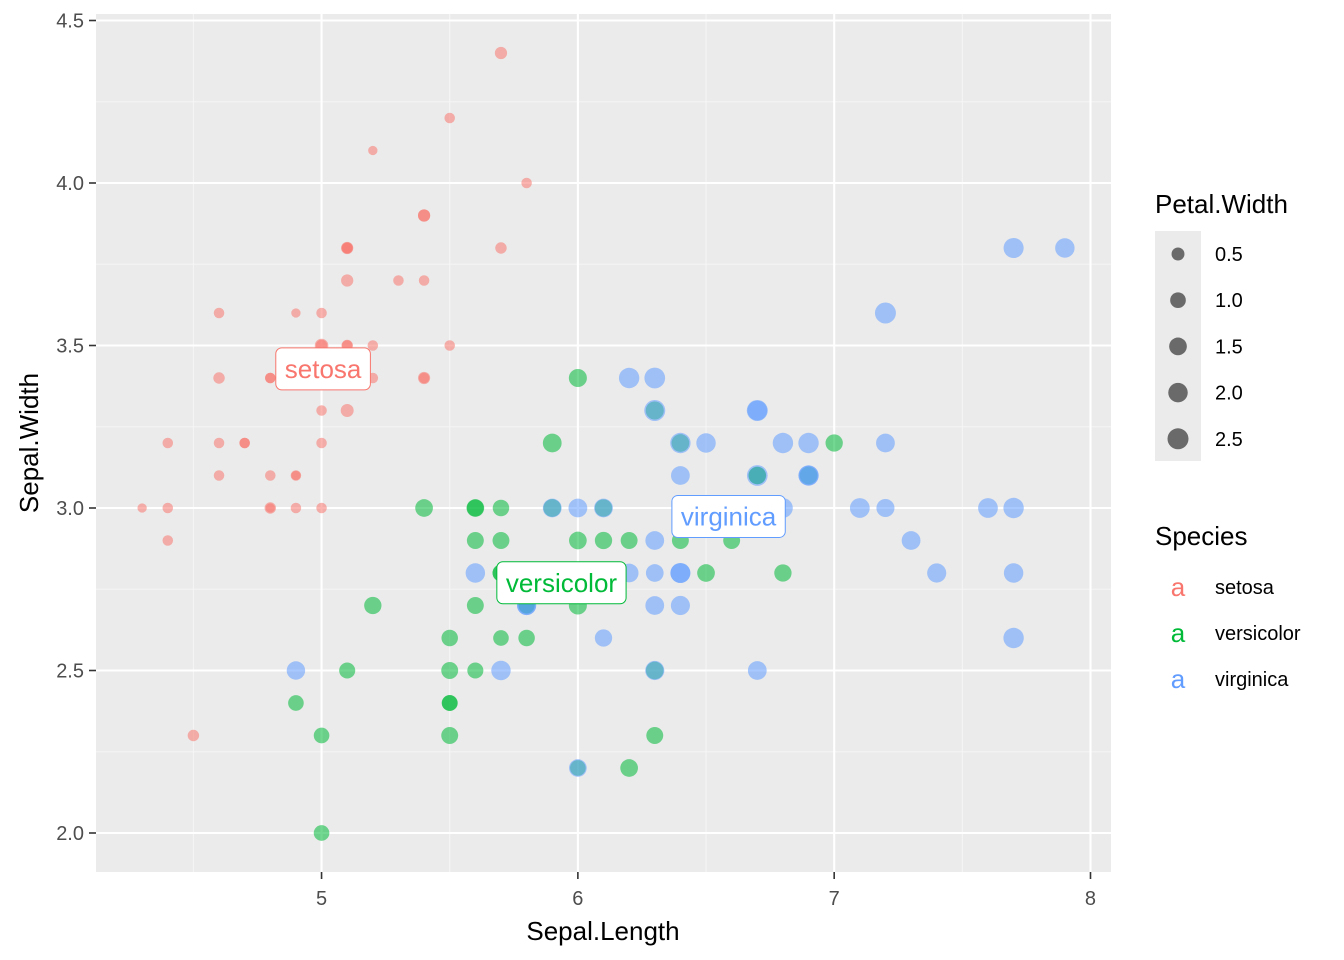 The image size is (1344, 960). I want to click on y-tick-label: 2.5, so click(70, 672).